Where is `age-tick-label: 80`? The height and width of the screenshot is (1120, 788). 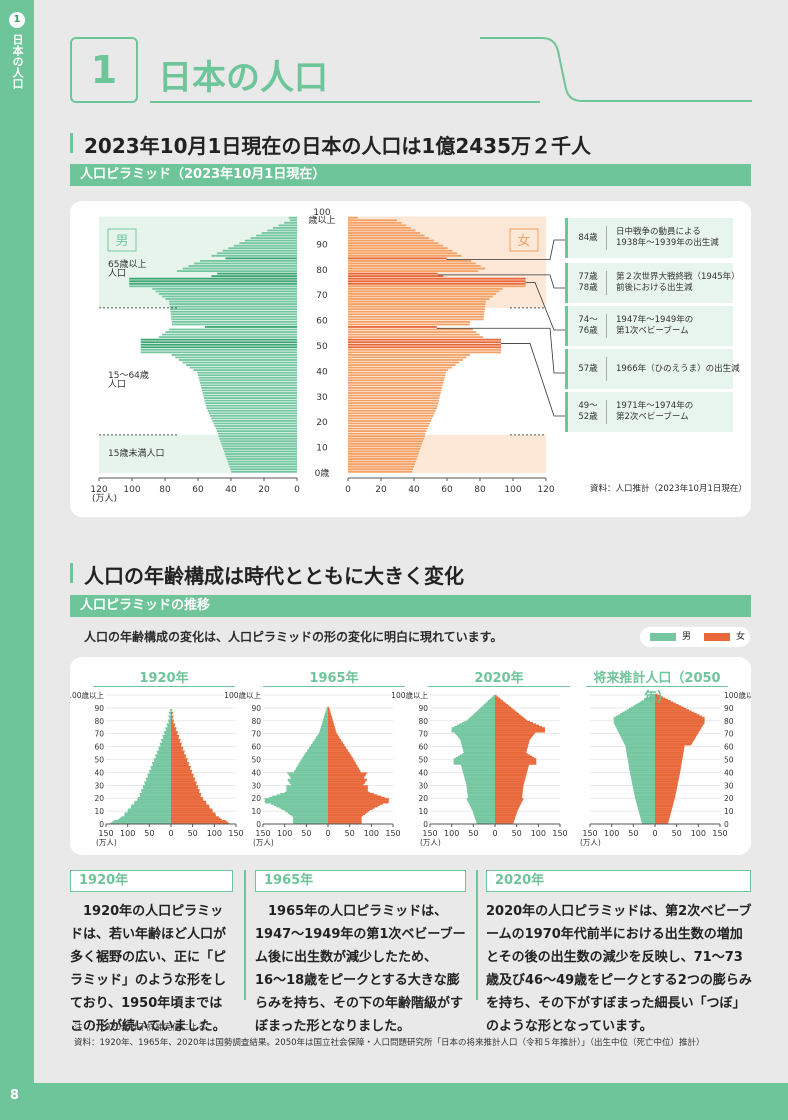 age-tick-label: 80 is located at coordinates (256, 721).